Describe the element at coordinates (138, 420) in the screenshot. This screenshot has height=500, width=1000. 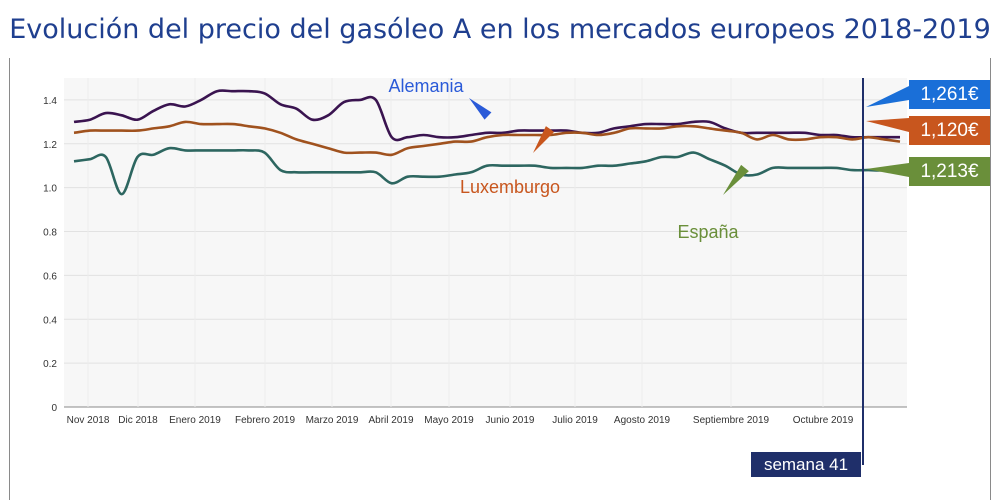
I see `x-tick-label: Dic 2018` at that location.